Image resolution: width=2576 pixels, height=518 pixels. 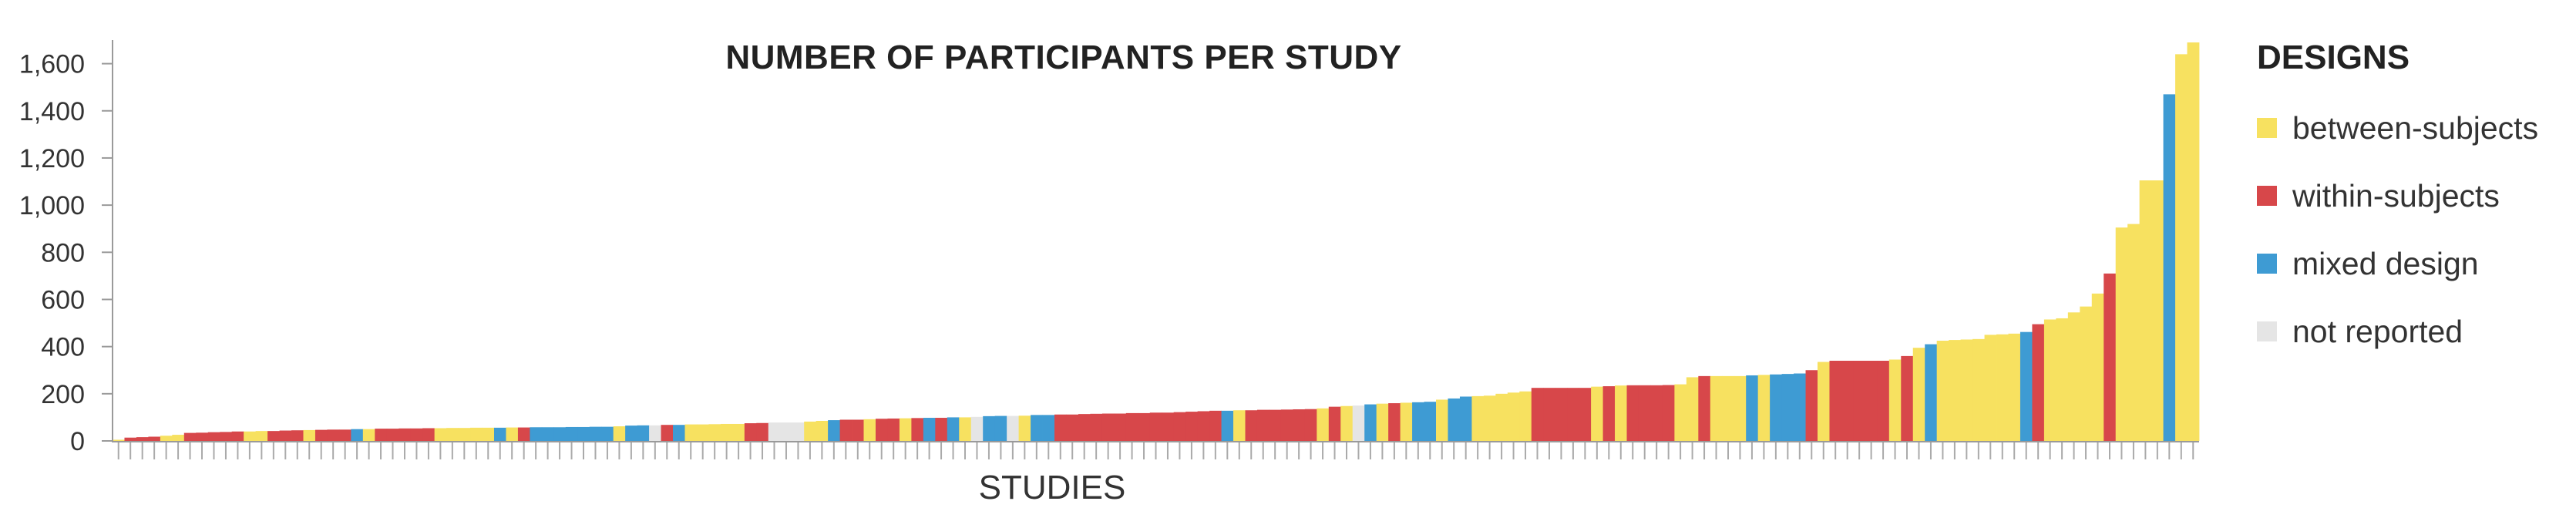 What do you see at coordinates (2385, 263) in the screenshot?
I see `legend-label: mixed design` at bounding box center [2385, 263].